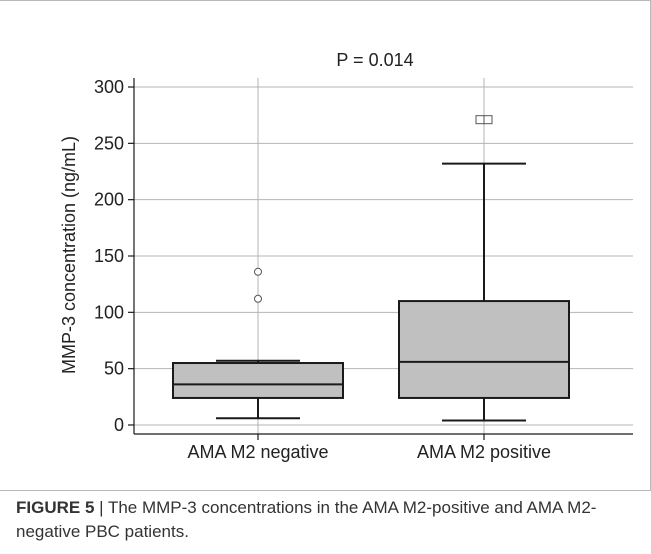 The image size is (651, 554). I want to click on y-tick-label: 150, so click(109, 256).